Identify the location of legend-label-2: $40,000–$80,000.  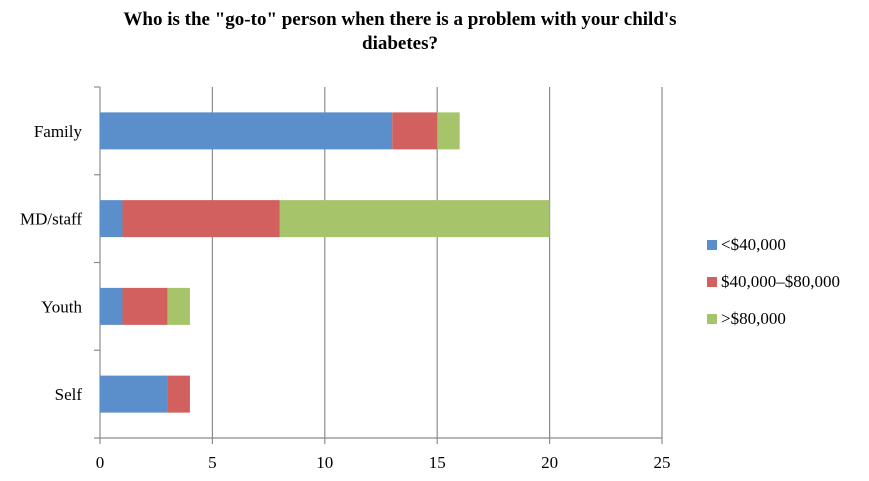
(780, 281).